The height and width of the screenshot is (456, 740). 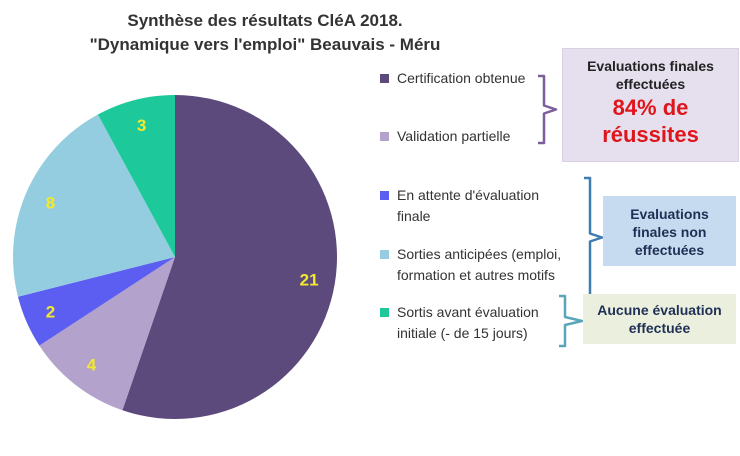 I want to click on data-label: 3, so click(x=141, y=125).